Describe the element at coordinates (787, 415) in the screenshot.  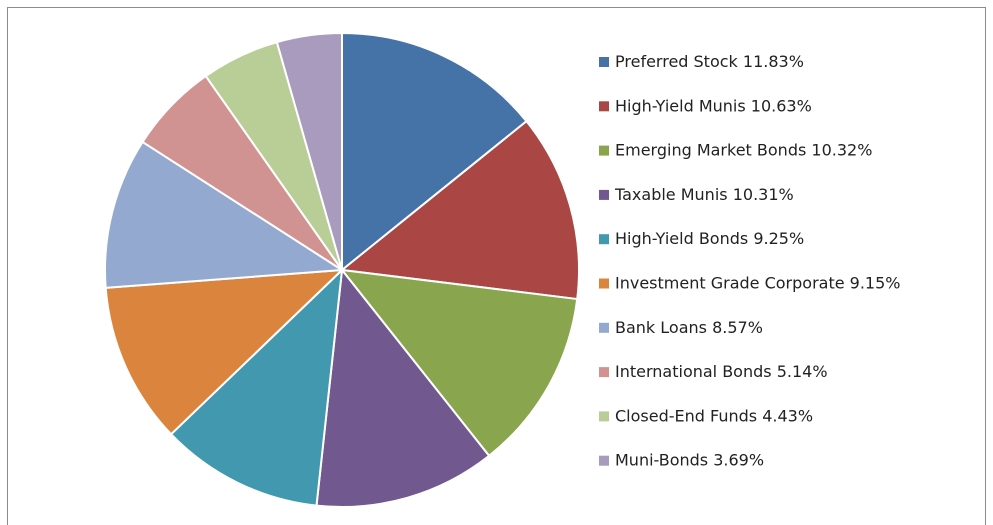
I see `legend-value: 4.43%` at that location.